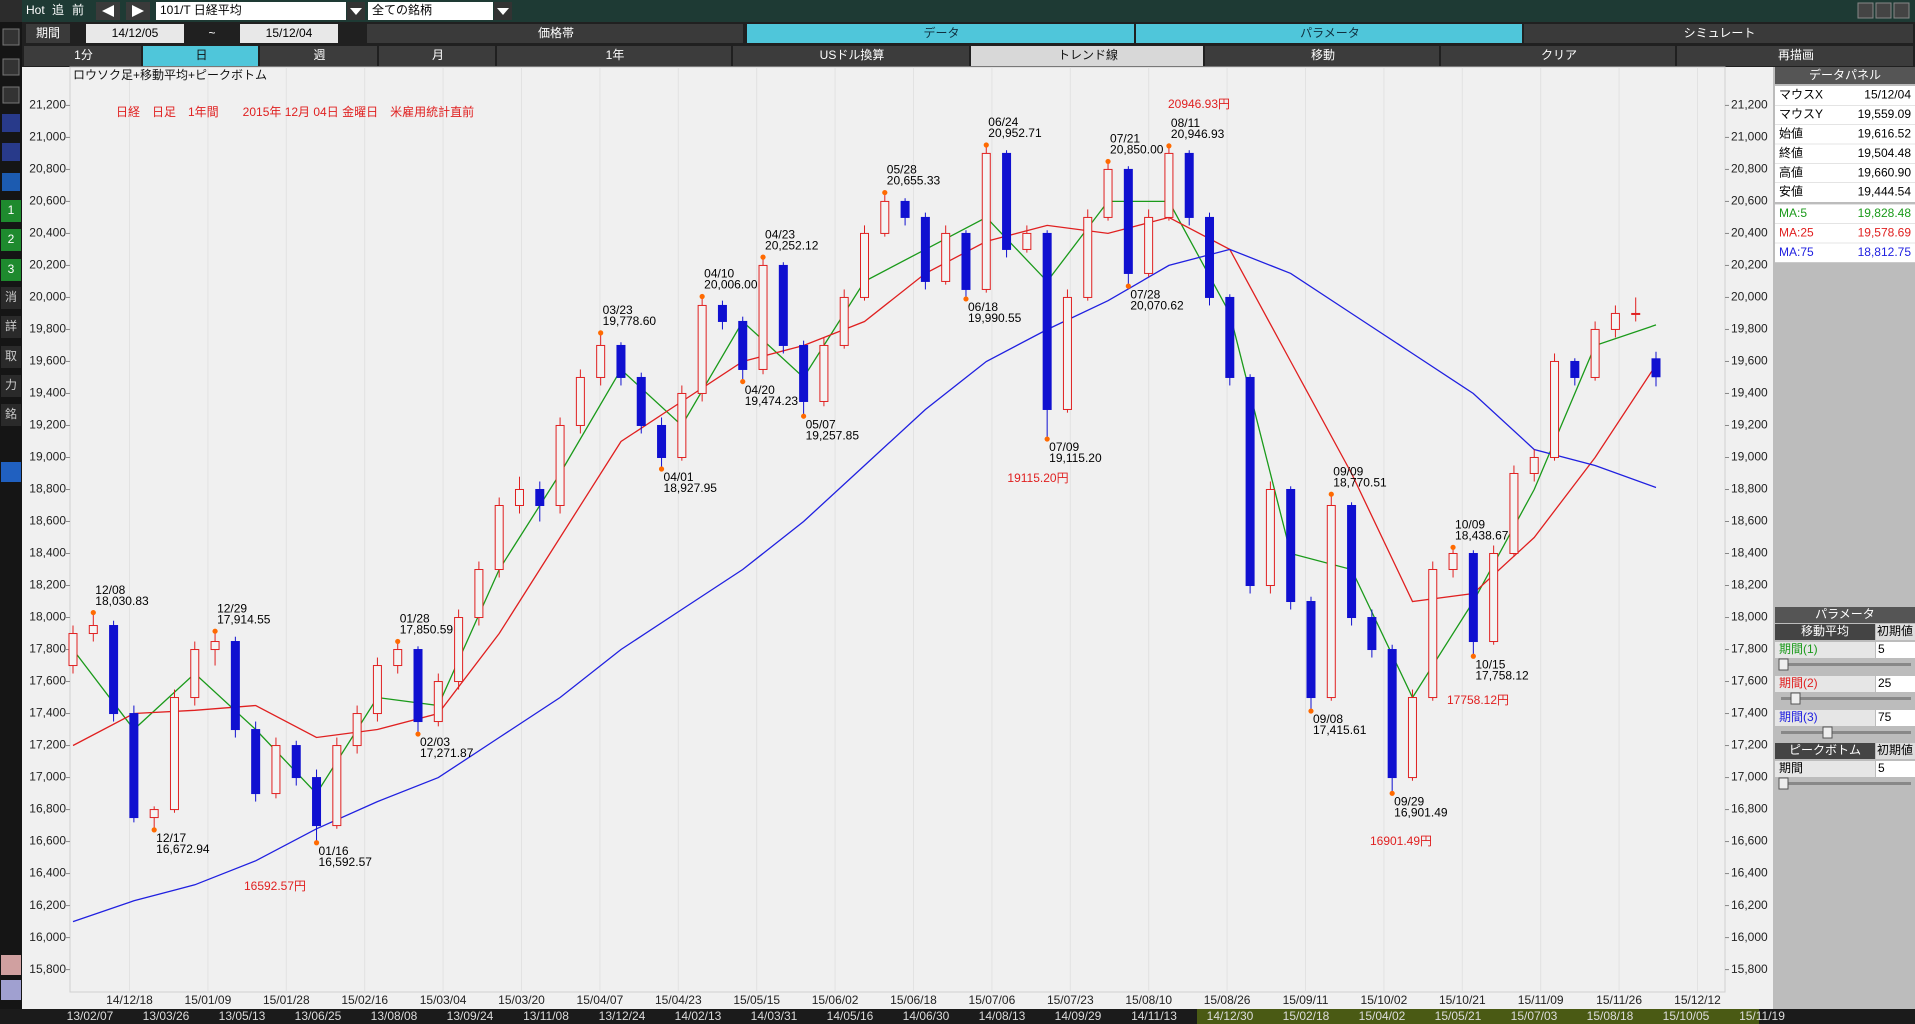  Describe the element at coordinates (1885, 717) in the screenshot. I see `param-value: 75` at that location.